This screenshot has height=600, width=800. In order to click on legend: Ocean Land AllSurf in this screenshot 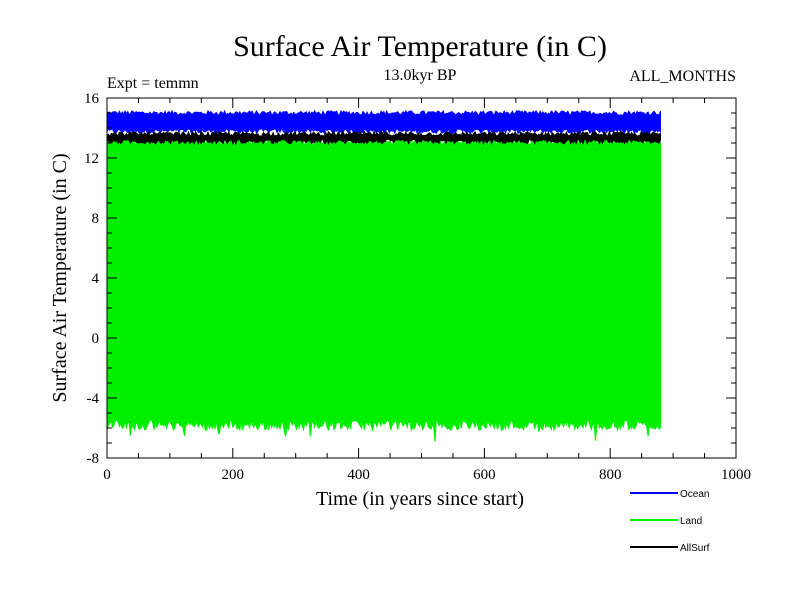, I will do `click(670, 521)`.